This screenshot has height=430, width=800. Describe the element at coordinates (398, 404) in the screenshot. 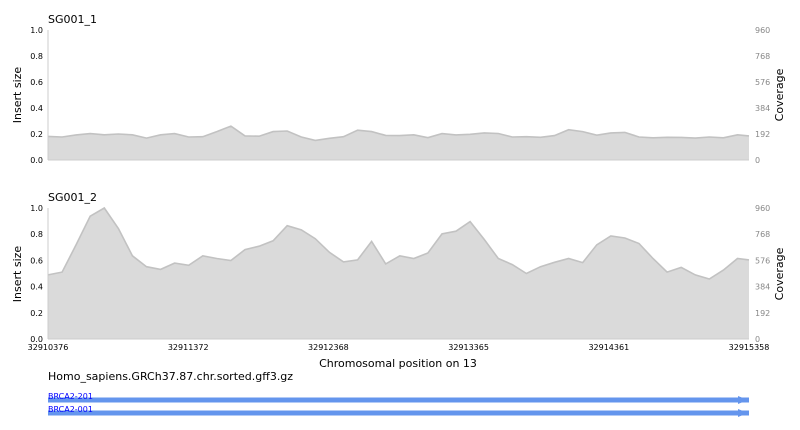

I see `feature-list: BRCA2-201 BRCA2-001` at that location.